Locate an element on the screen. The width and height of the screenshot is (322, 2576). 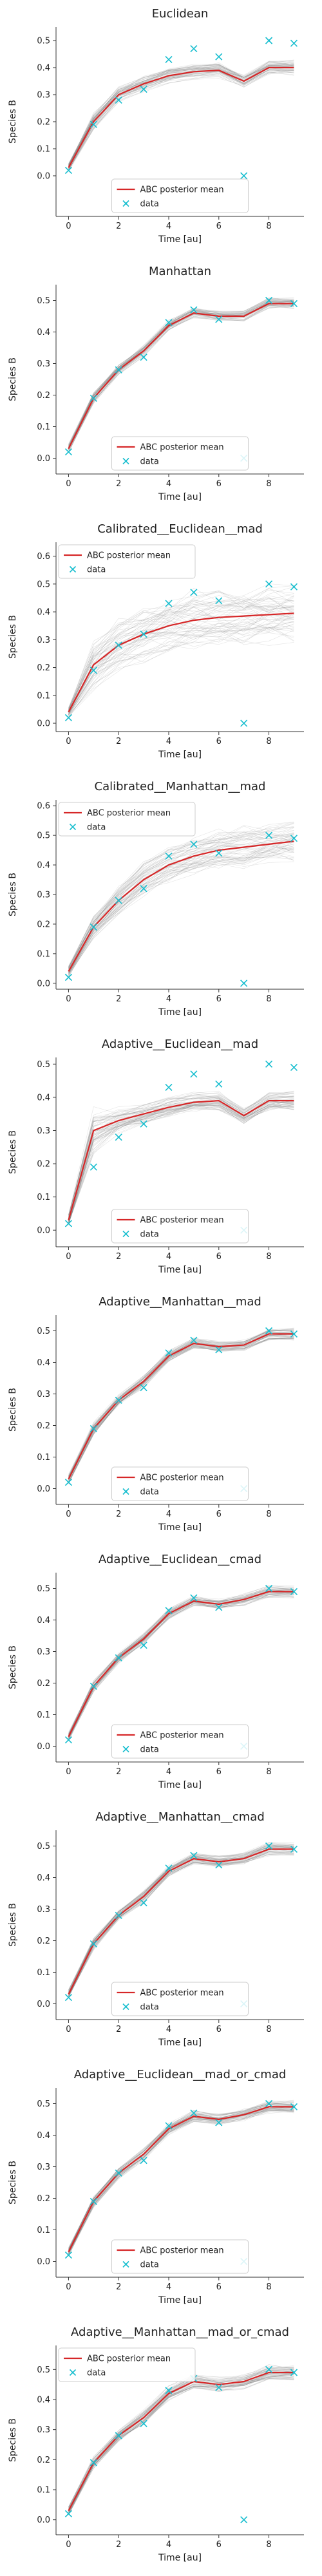
posterior-mean-line is located at coordinates (181, 1159).